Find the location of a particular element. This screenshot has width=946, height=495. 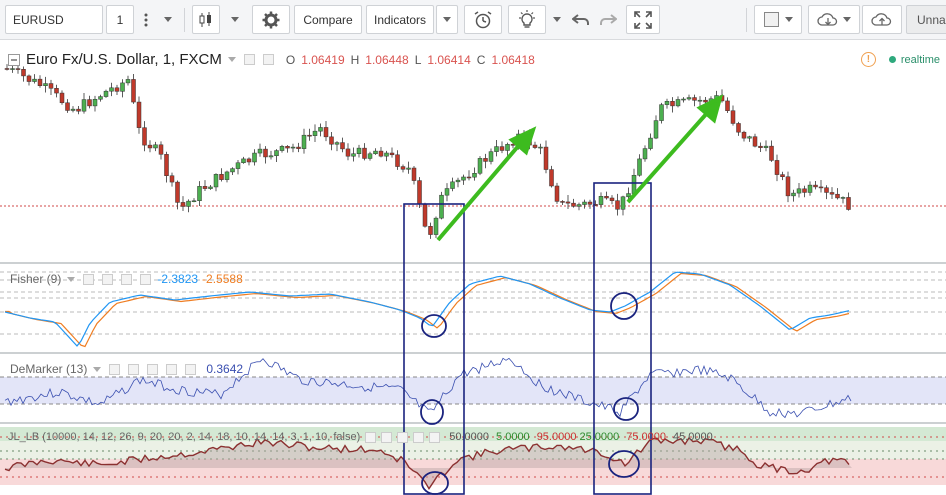

interval-menu-button is located at coordinates (146, 19).